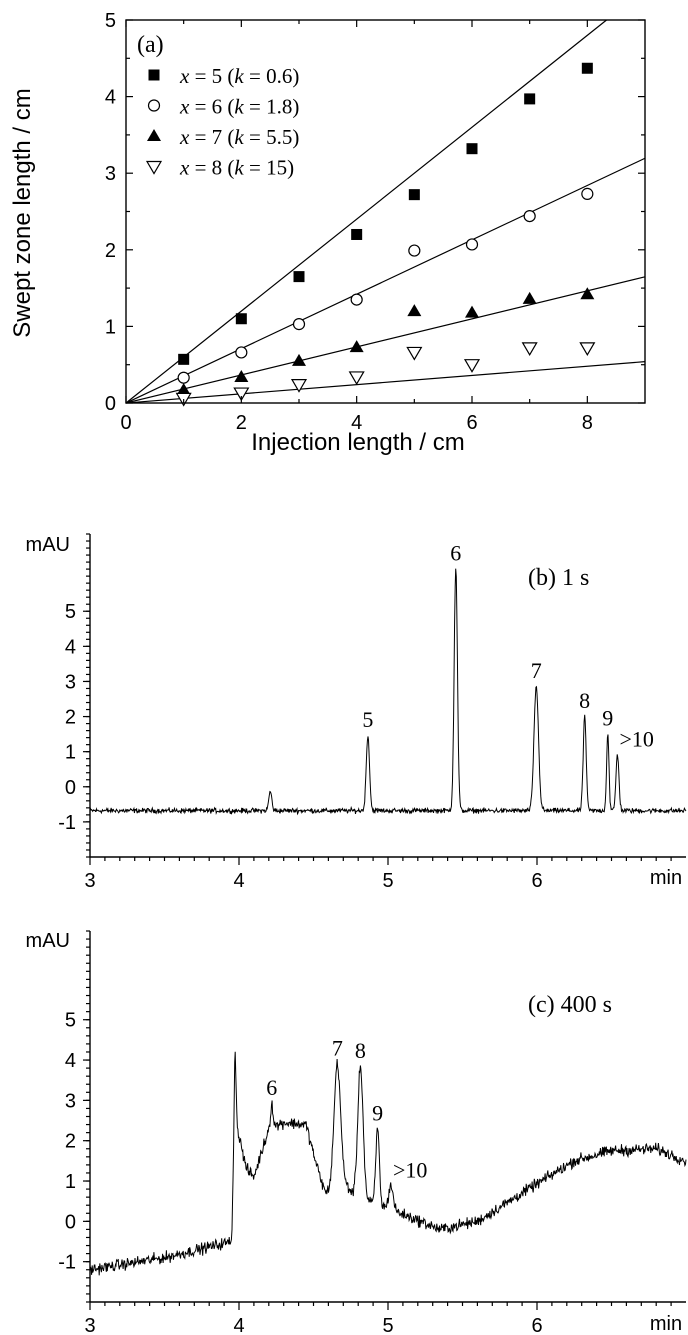 This screenshot has height=1335, width=688. Describe the element at coordinates (22, 212) in the screenshot. I see `y-axis-title-a: Swept zone length / cm` at that location.